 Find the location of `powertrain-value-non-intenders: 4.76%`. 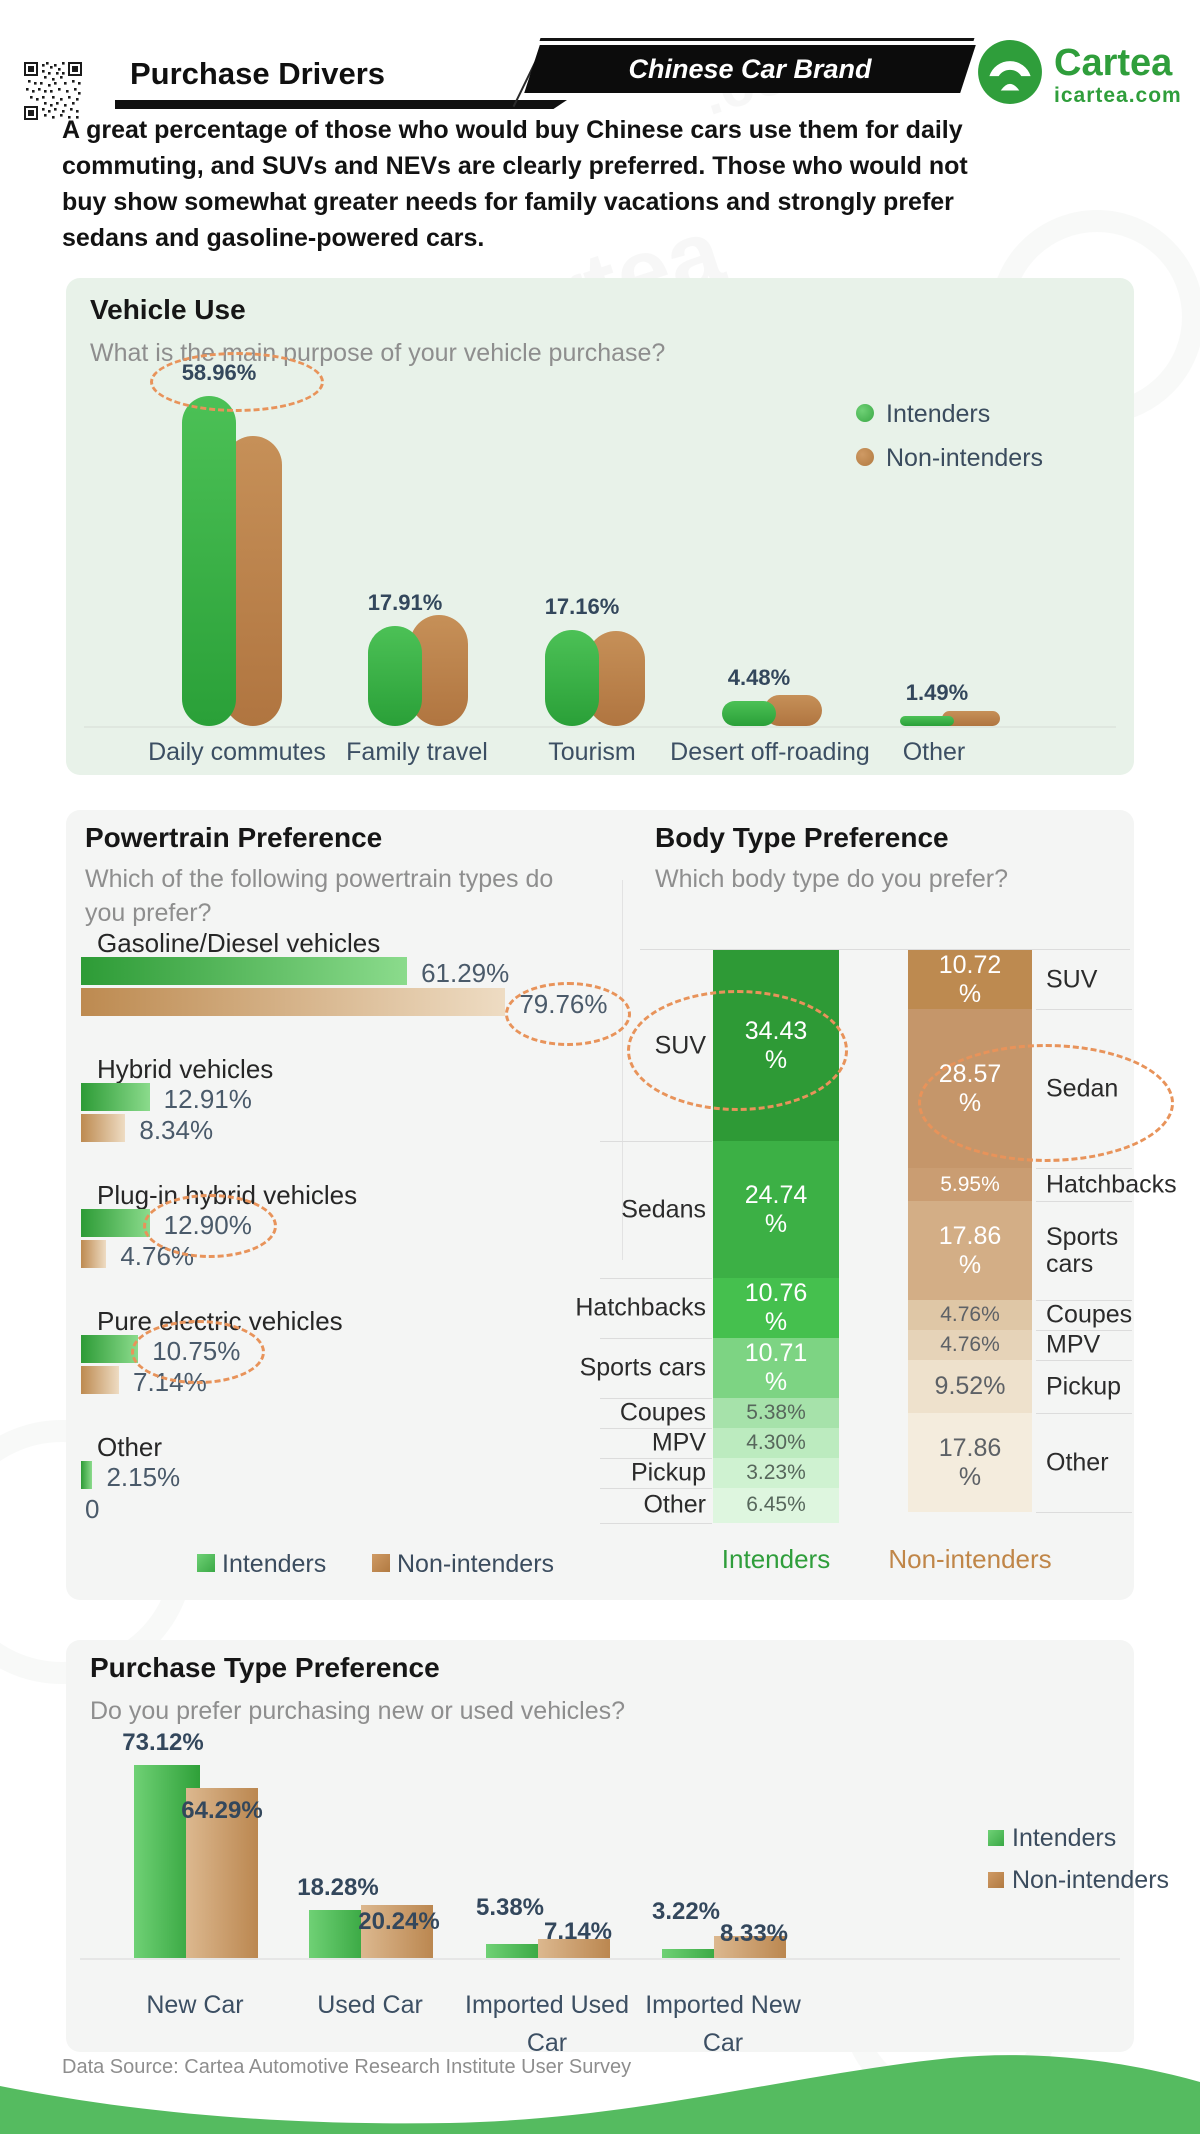

powertrain-value-non-intenders: 4.76% is located at coordinates (157, 1256).